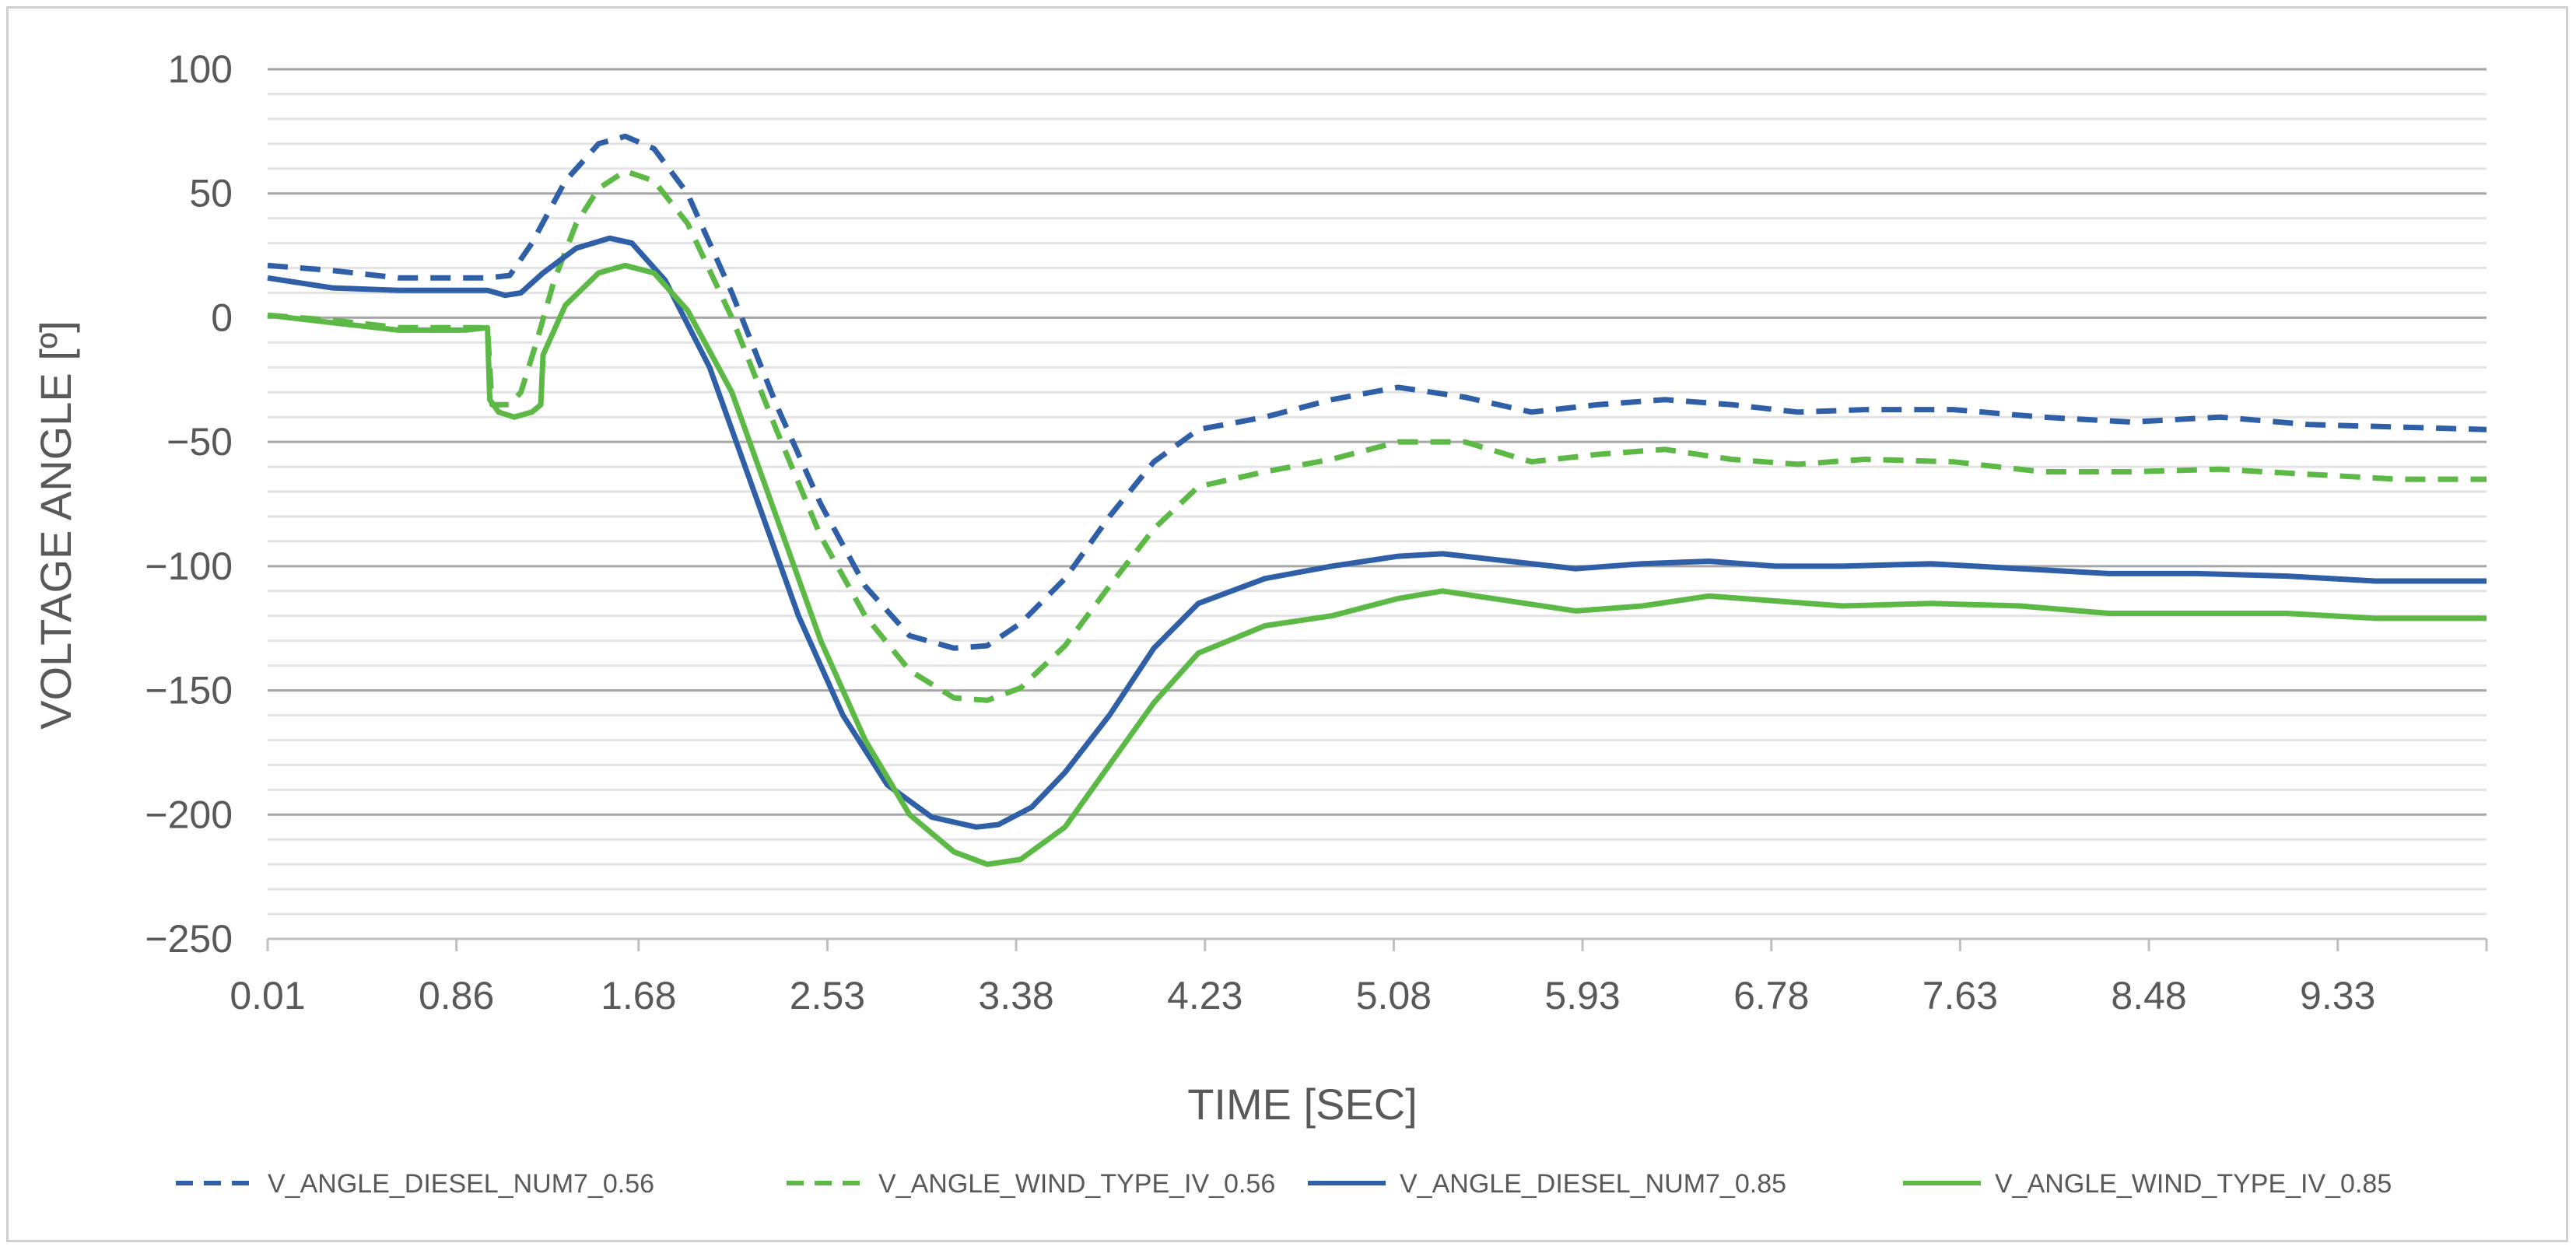  Describe the element at coordinates (199, 442) in the screenshot. I see `y-tick-label: −50` at that location.